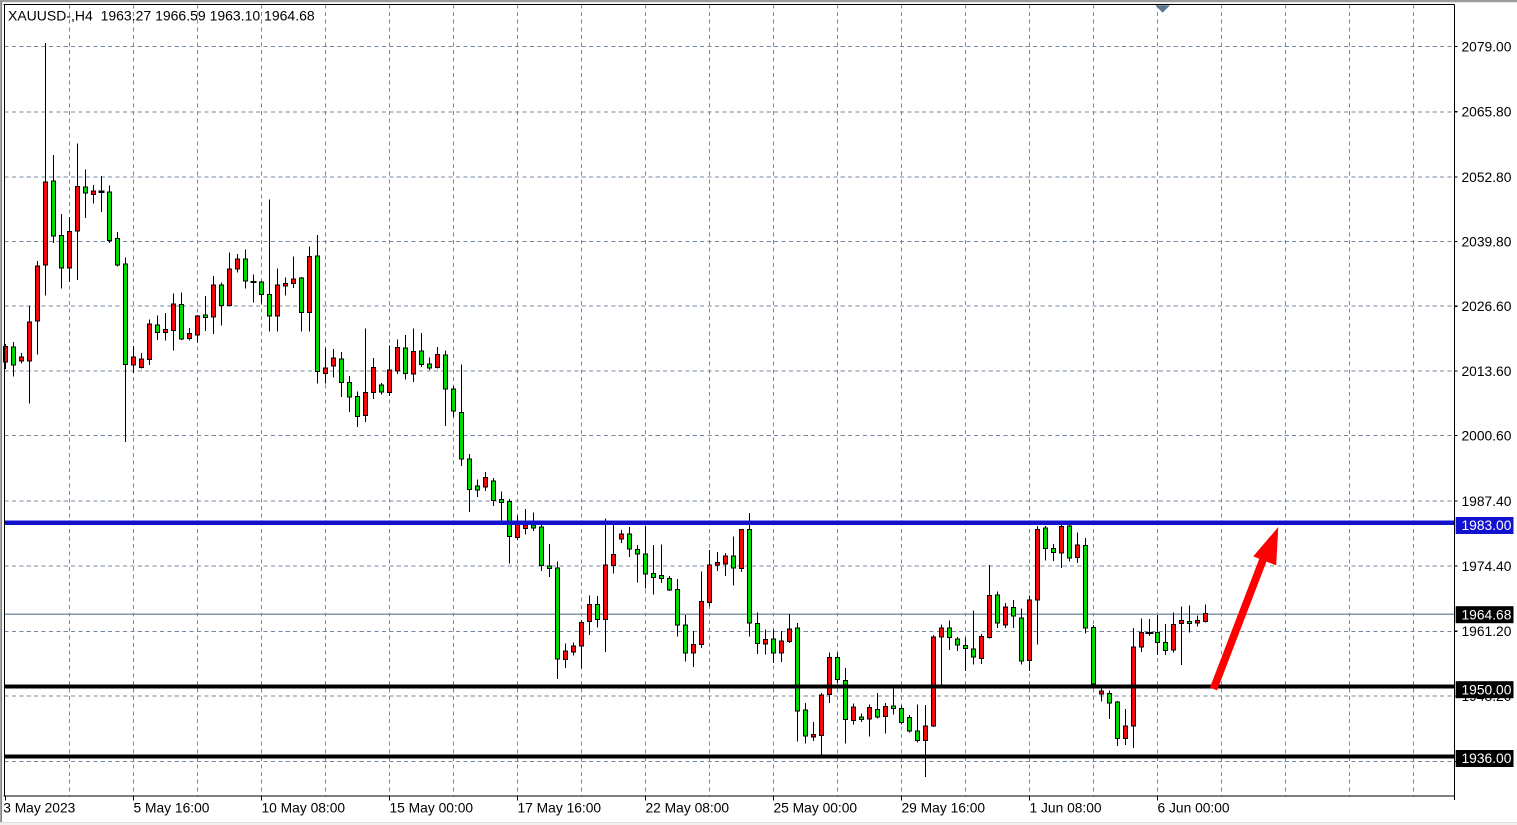 This screenshot has width=1517, height=825. I want to click on svg-text: 5 May 16:00, so click(172, 808).